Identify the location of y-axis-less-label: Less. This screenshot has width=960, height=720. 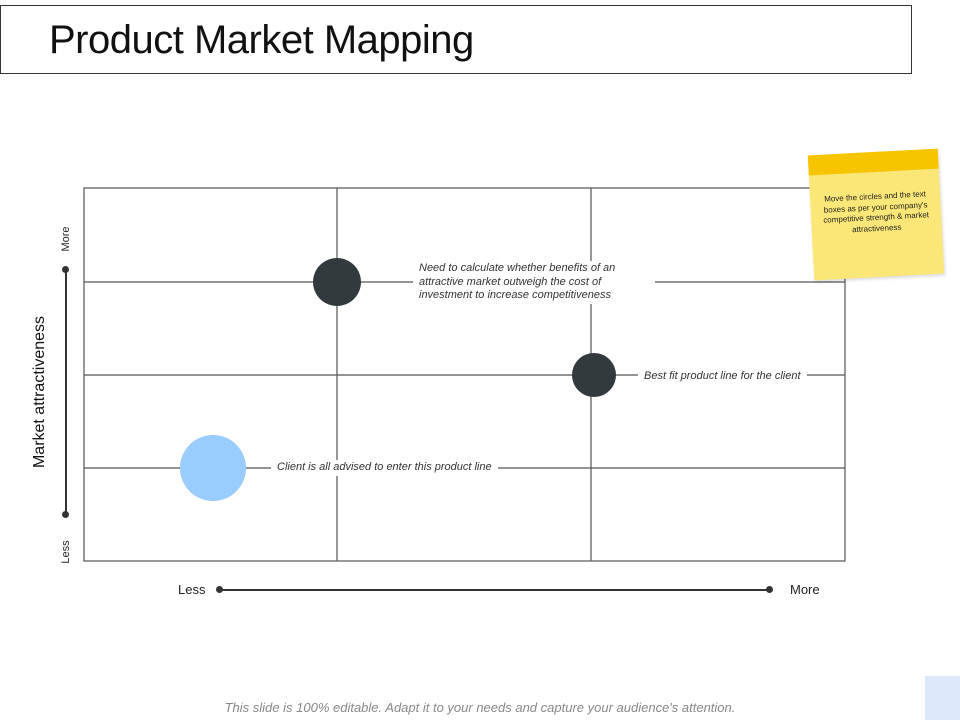
(66, 552).